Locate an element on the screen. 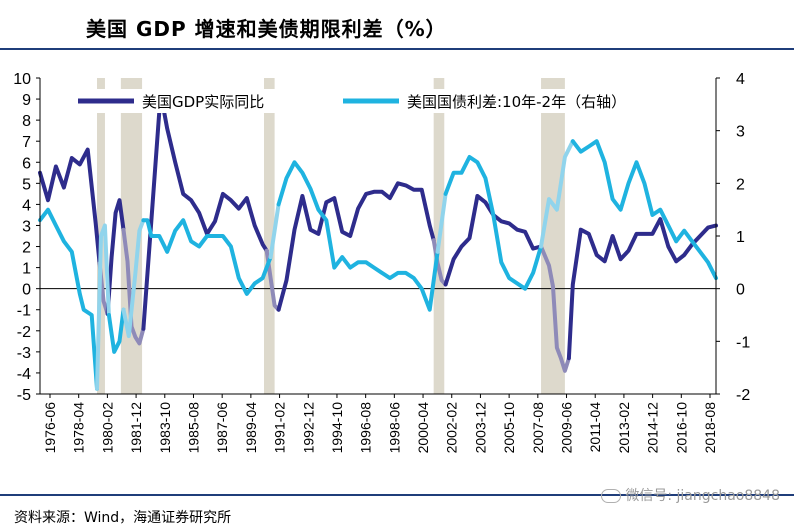 The width and height of the screenshot is (794, 531). x-tick-label: 2009-06 is located at coordinates (567, 428).